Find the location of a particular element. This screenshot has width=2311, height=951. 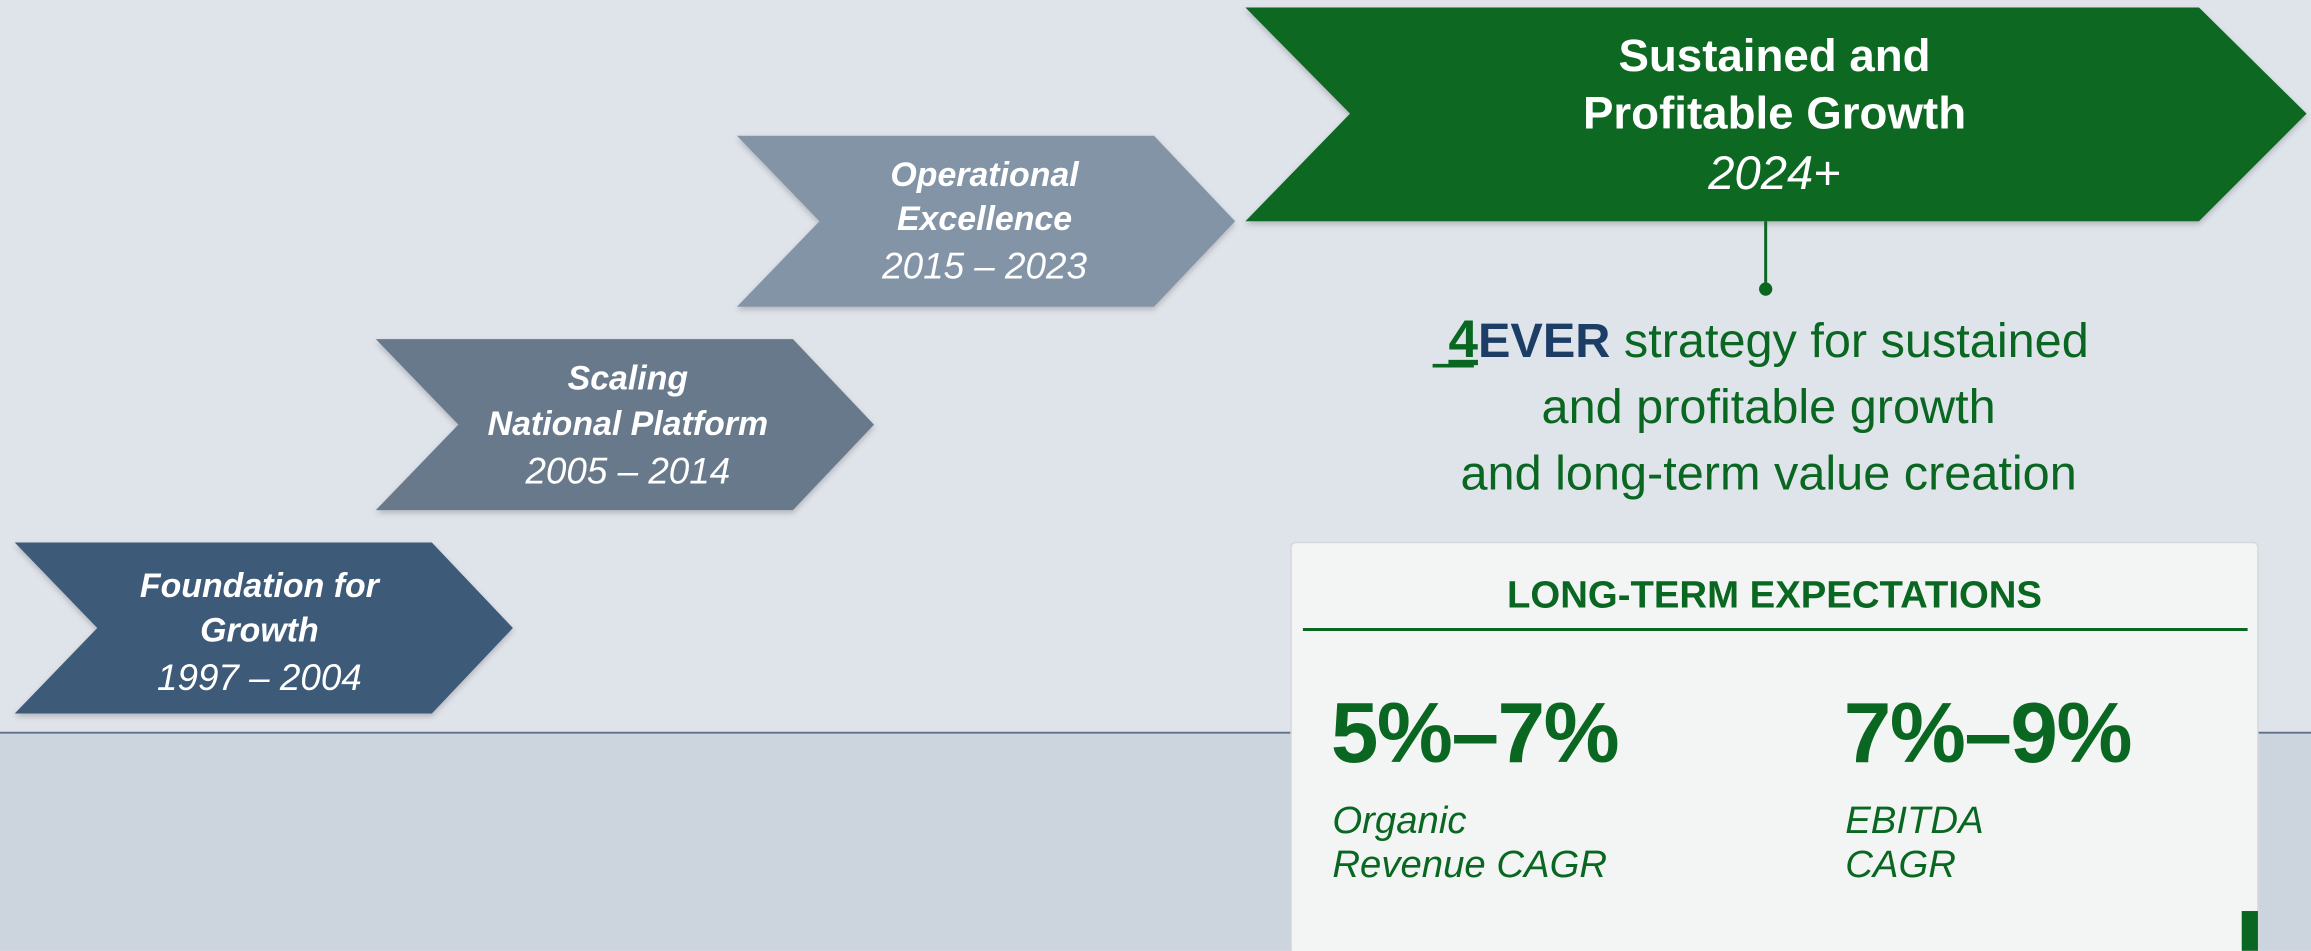

metric-value: 7%–9% is located at coordinates (1987, 733).